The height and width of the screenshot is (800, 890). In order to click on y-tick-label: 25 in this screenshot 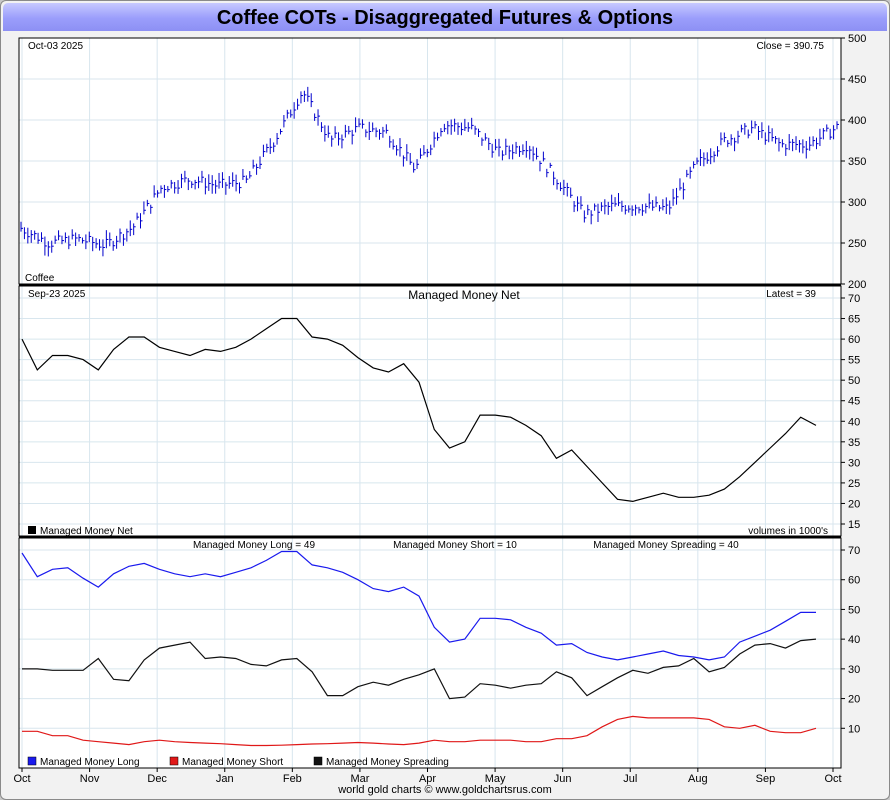, I will do `click(854, 484)`.